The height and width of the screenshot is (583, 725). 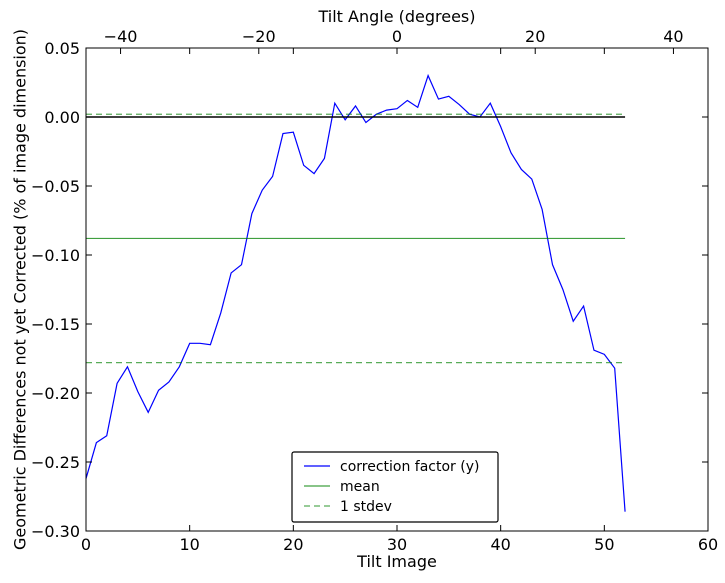 I want to click on y-tick-label: −0.05, so click(x=55, y=186).